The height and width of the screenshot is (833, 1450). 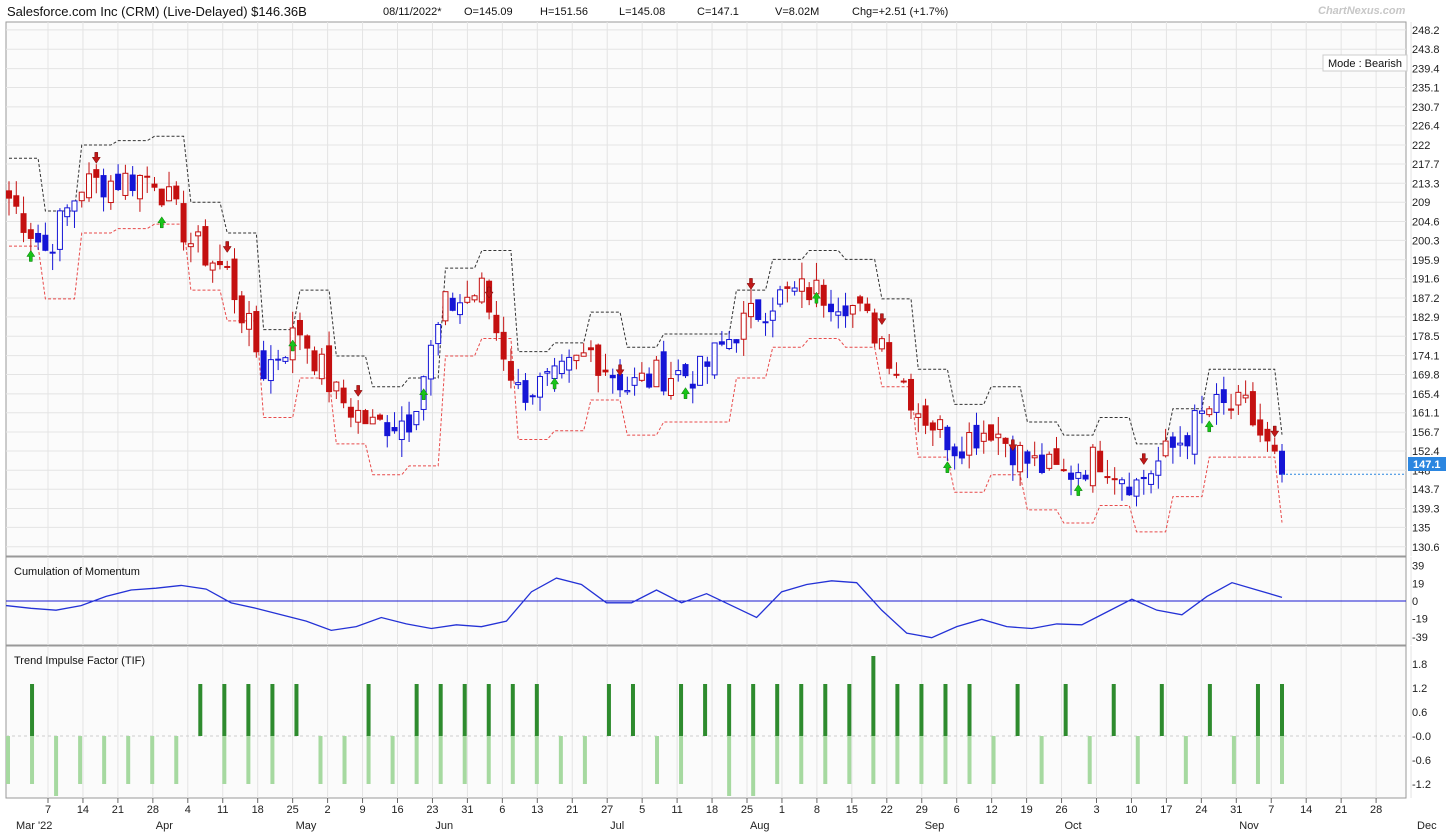 I want to click on tif-tick-label: -0.6, so click(x=1421, y=761).